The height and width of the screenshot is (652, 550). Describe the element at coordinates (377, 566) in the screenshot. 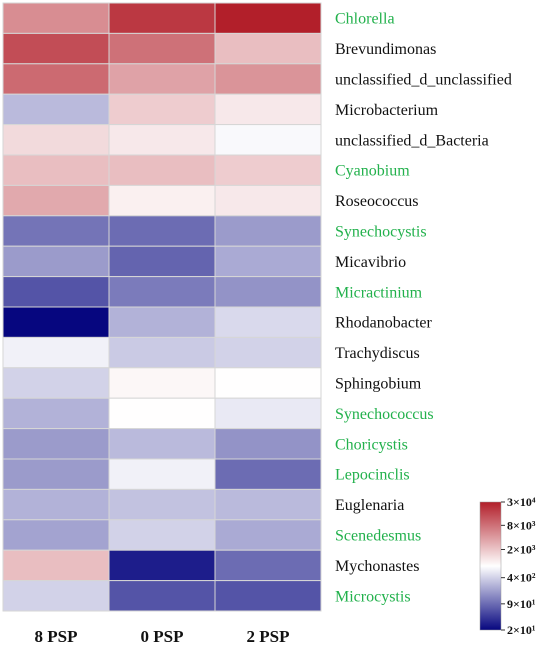

I see `row-label: Mychonastes` at that location.